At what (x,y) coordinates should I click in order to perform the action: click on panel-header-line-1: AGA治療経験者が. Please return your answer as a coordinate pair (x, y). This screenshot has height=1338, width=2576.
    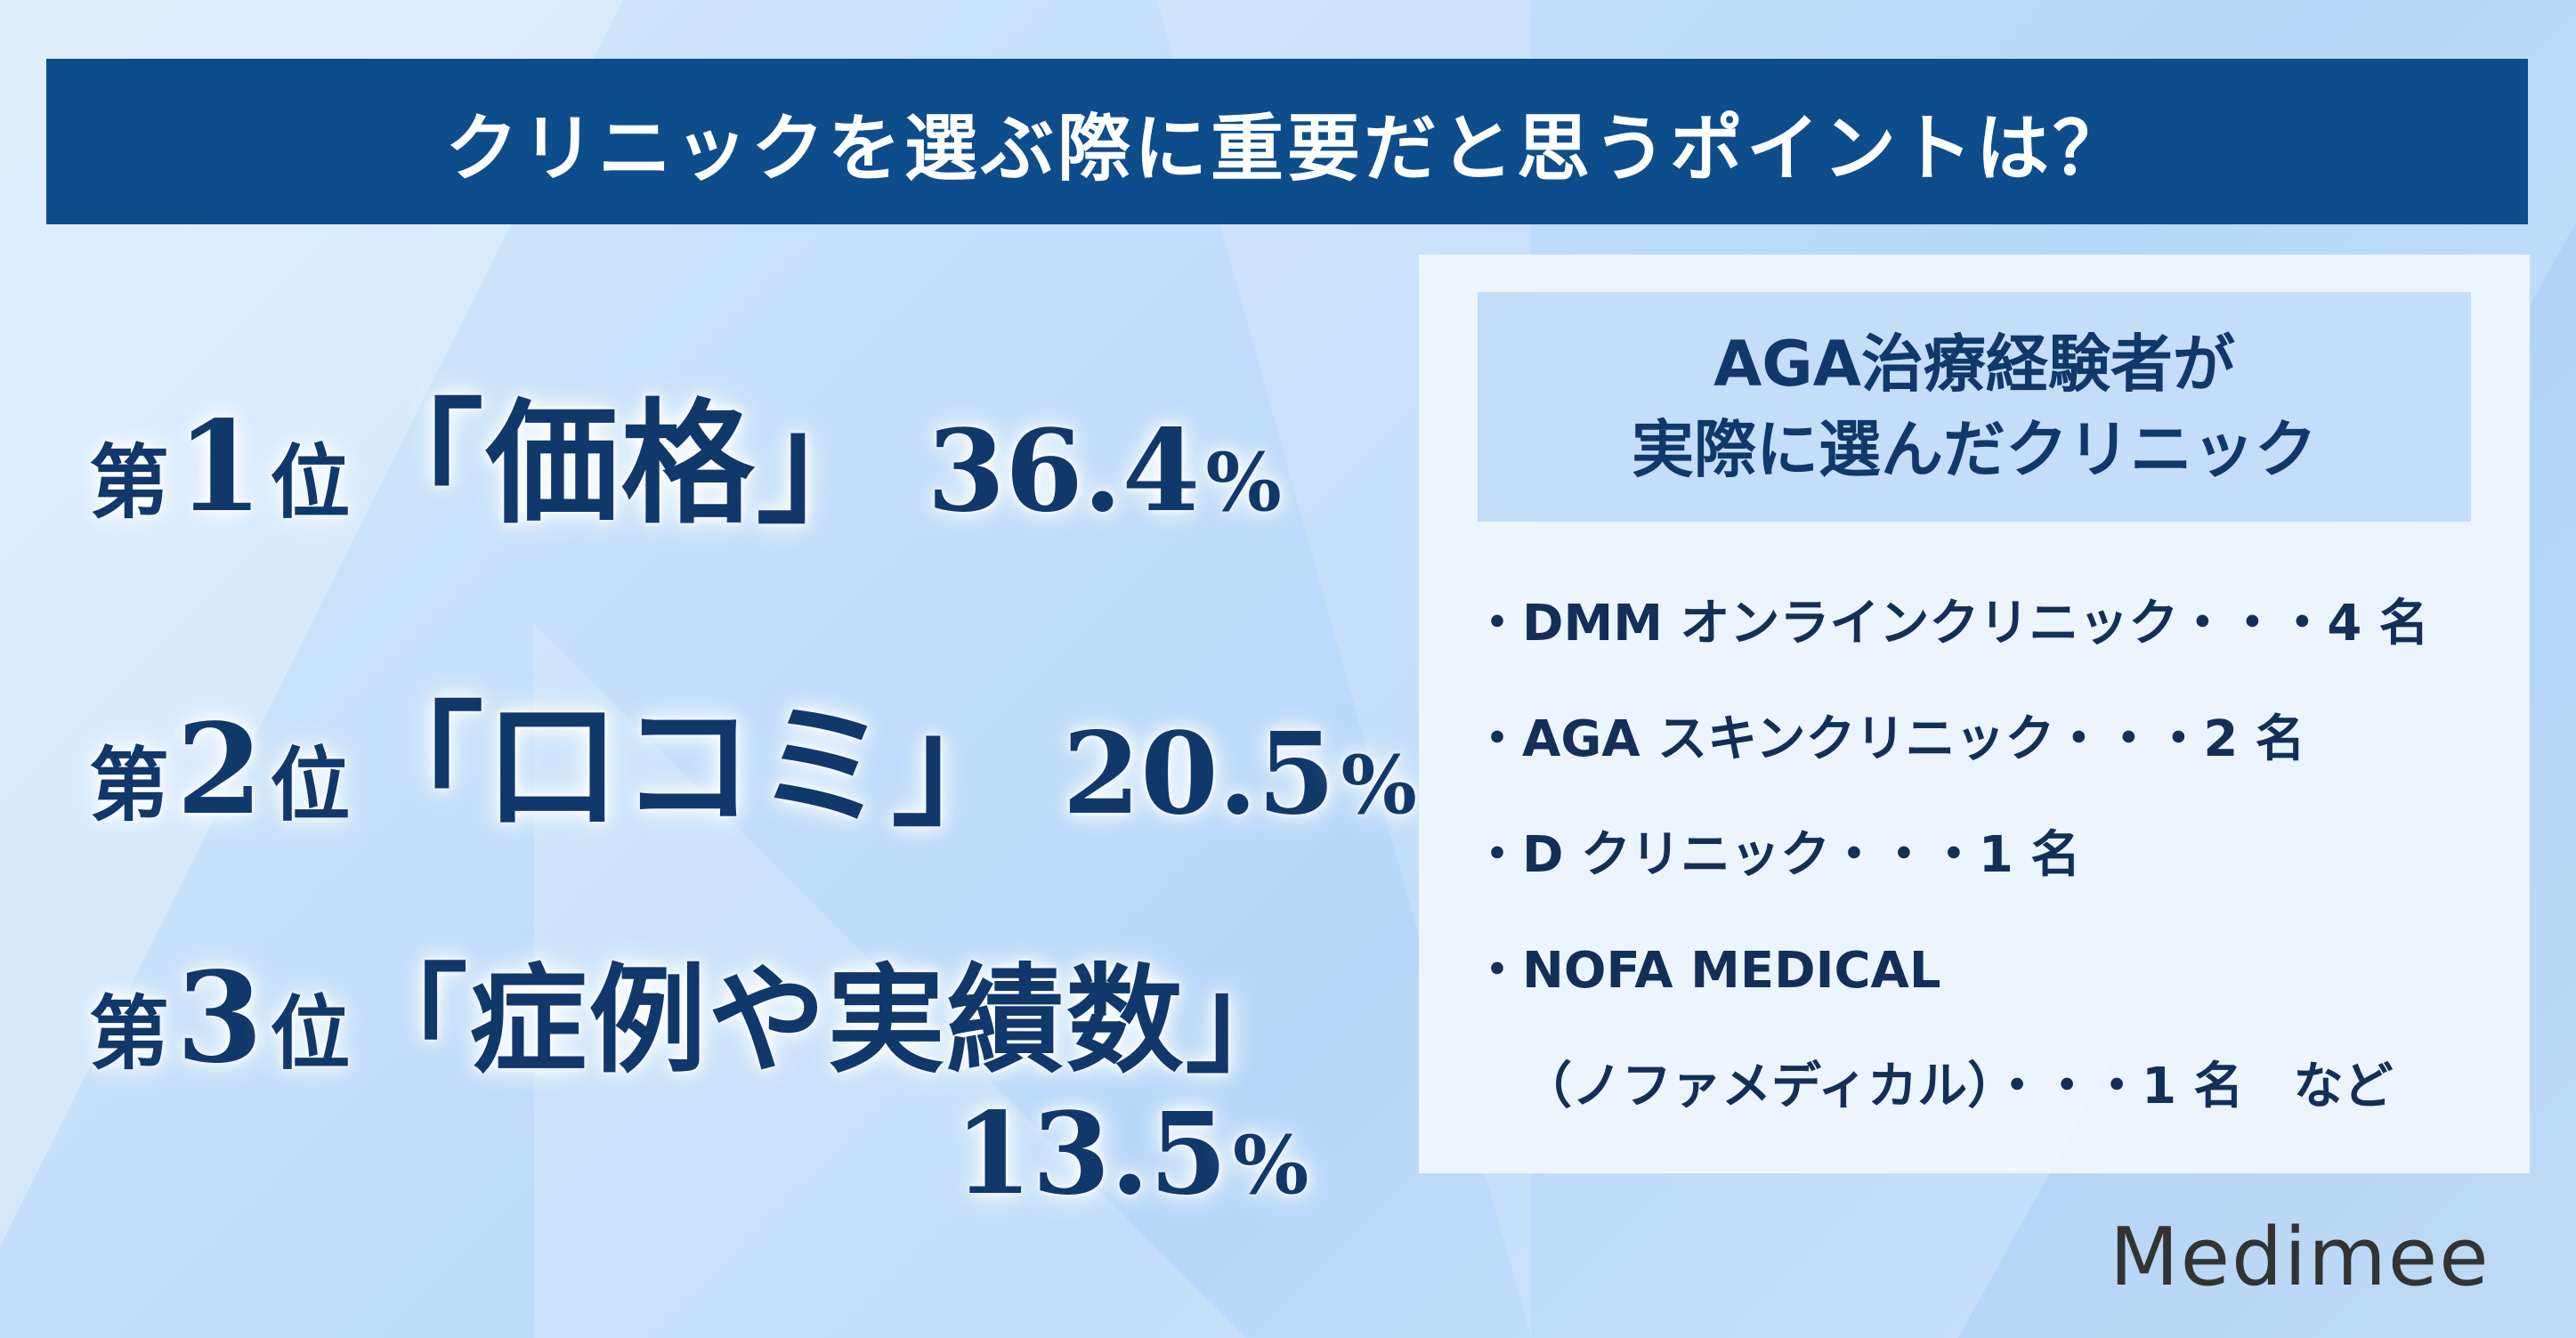
    Looking at the image, I should click on (1974, 364).